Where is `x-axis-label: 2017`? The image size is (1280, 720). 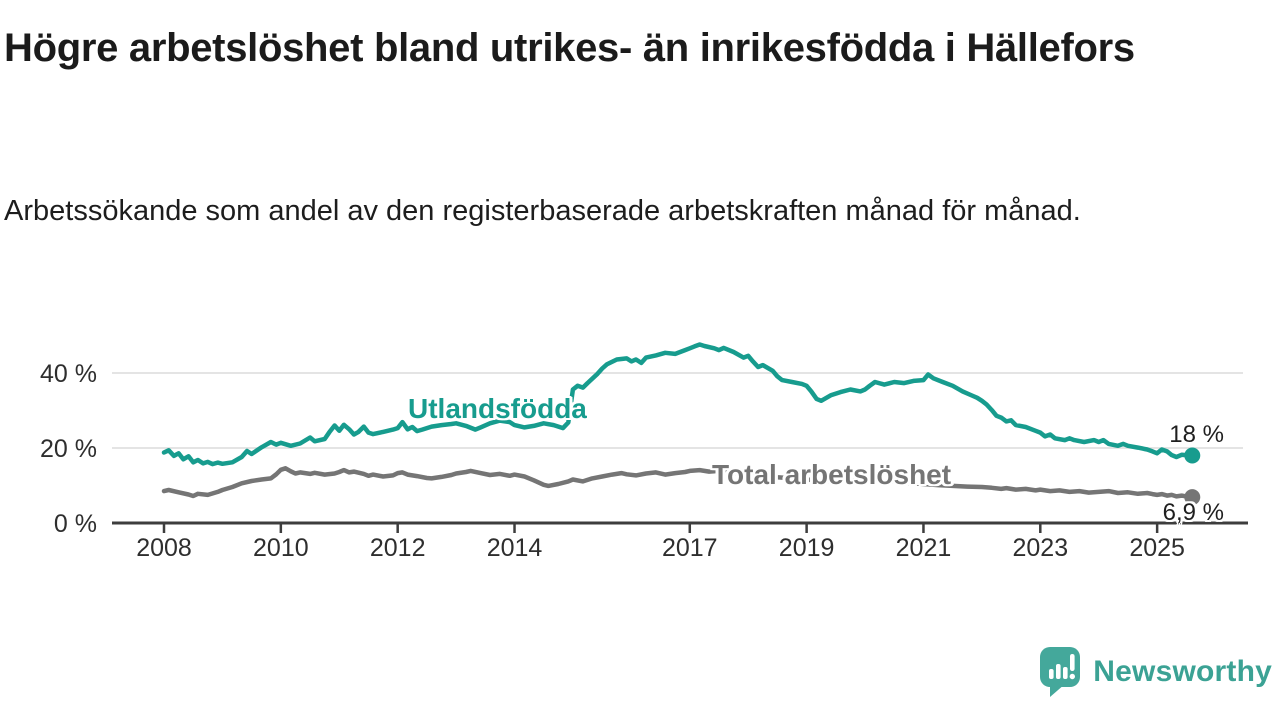
x-axis-label: 2017 is located at coordinates (689, 548).